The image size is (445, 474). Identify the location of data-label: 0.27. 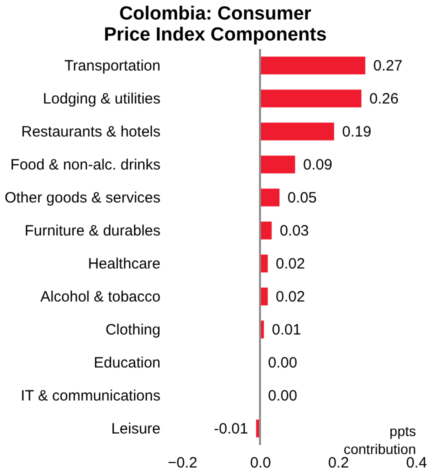
(388, 66).